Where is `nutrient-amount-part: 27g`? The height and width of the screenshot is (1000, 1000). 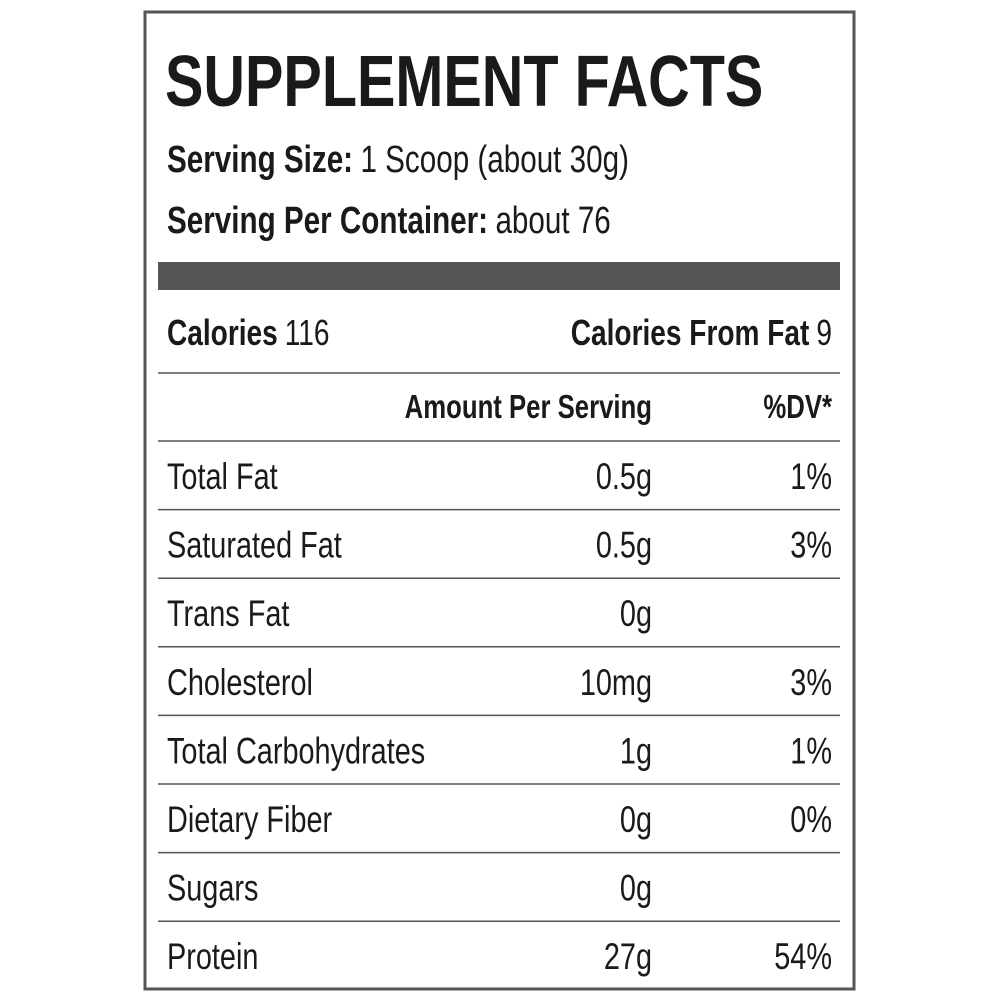 nutrient-amount-part: 27g is located at coordinates (628, 957).